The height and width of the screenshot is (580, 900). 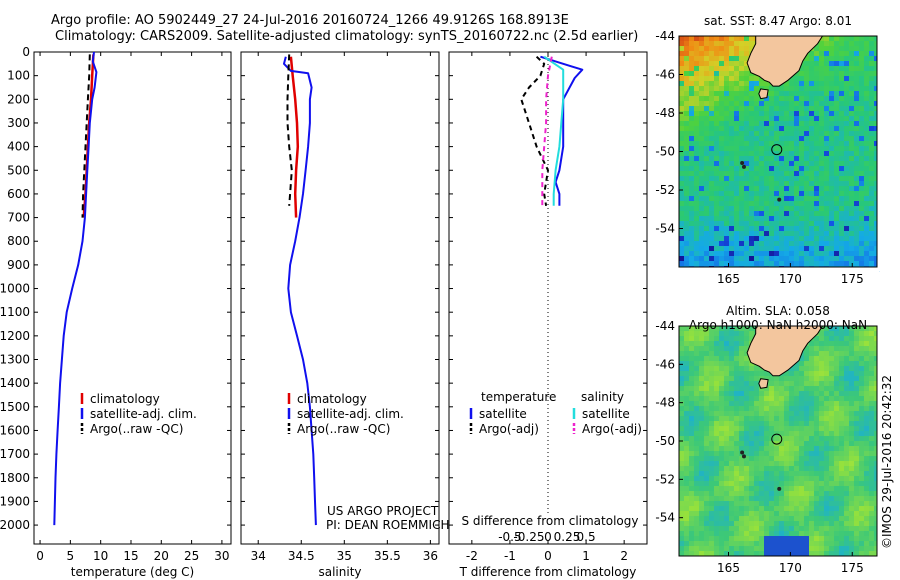 What do you see at coordinates (15, 407) in the screenshot?
I see `depth-tick-label: 1500` at bounding box center [15, 407].